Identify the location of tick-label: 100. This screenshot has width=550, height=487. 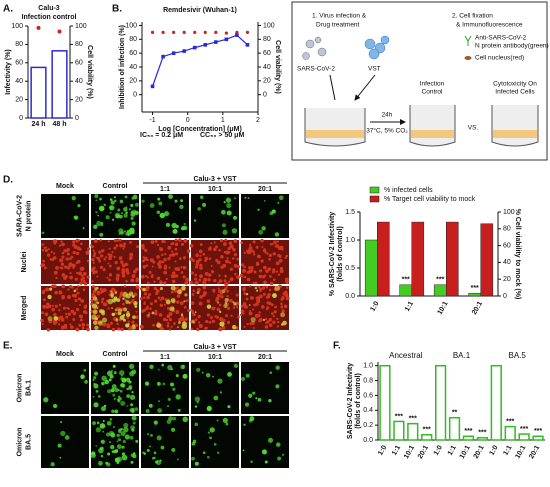
(17, 26).